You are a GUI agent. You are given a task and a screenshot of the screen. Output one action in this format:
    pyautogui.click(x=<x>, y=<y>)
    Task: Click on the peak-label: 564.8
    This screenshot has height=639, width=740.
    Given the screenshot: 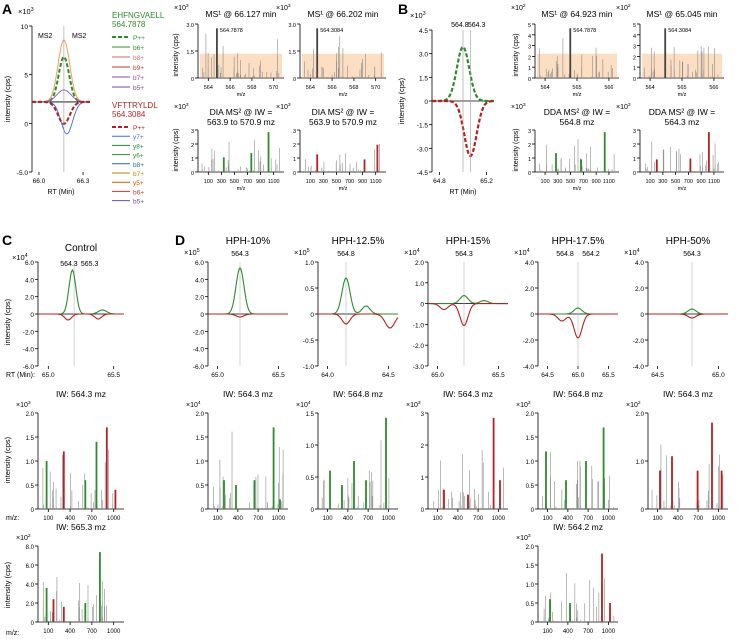 What is the action you would take?
    pyautogui.click(x=460, y=25)
    